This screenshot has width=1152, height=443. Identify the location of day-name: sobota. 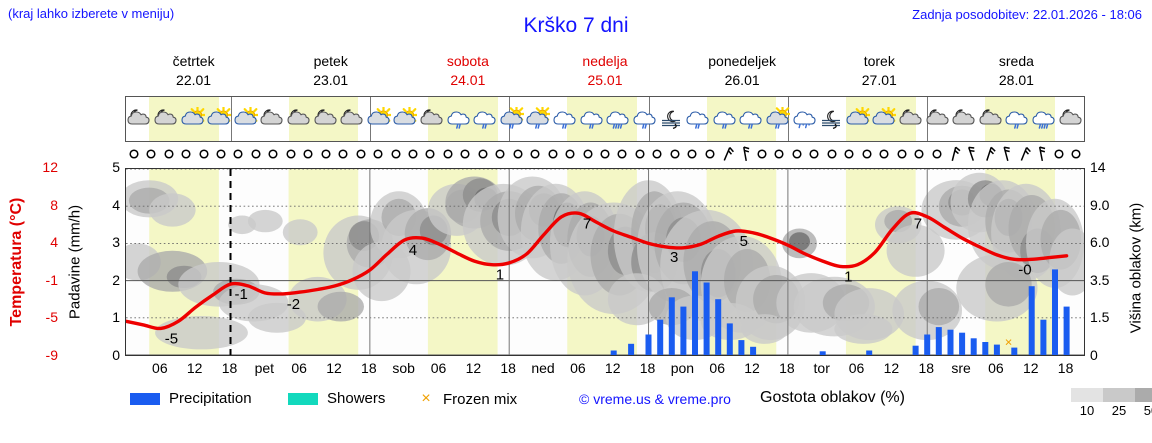
(467, 61).